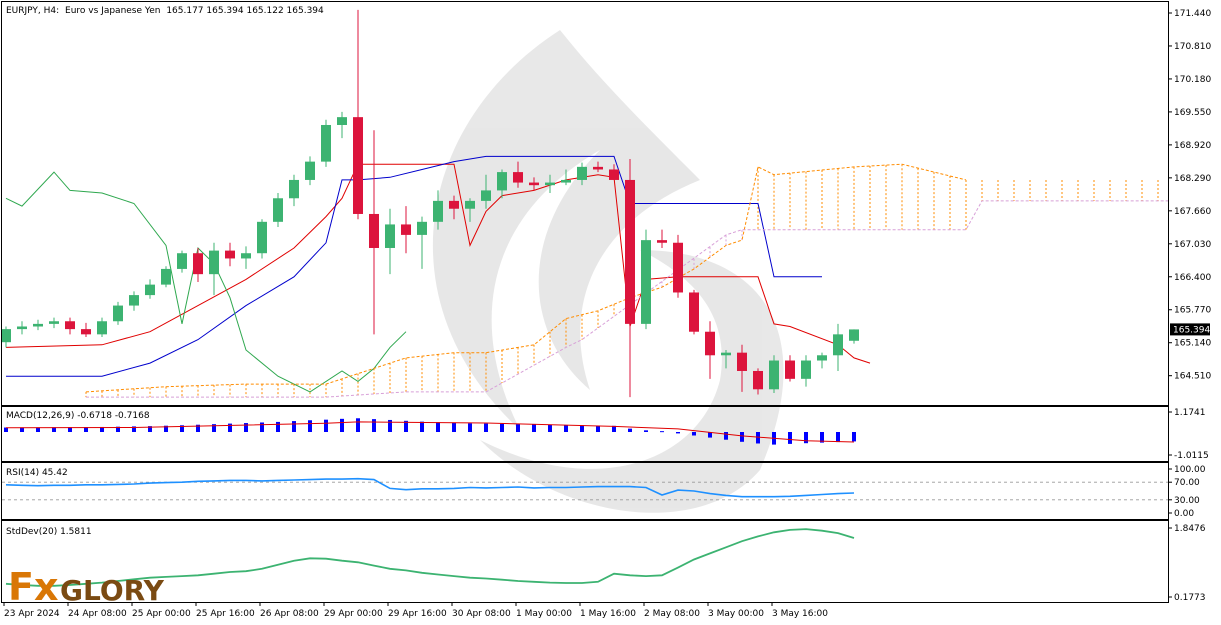  Describe the element at coordinates (1187, 483) in the screenshot. I see `rsi-tick-label: 70.00` at that location.